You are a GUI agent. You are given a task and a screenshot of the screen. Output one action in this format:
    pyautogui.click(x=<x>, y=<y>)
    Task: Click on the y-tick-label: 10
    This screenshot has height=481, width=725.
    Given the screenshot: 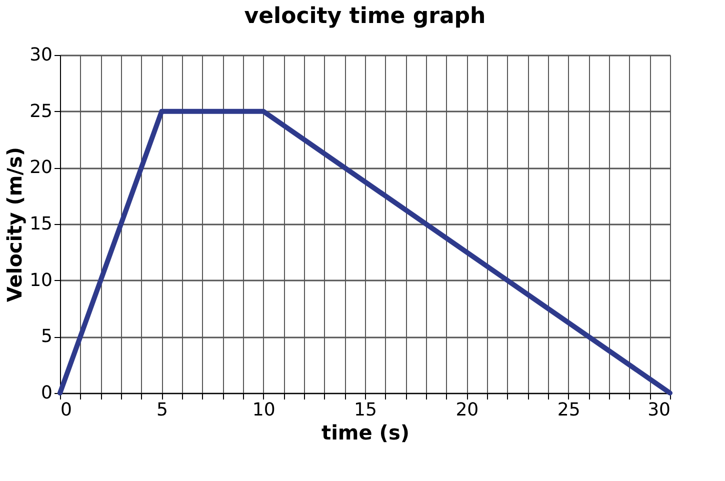 What is the action you would take?
    pyautogui.click(x=41, y=280)
    